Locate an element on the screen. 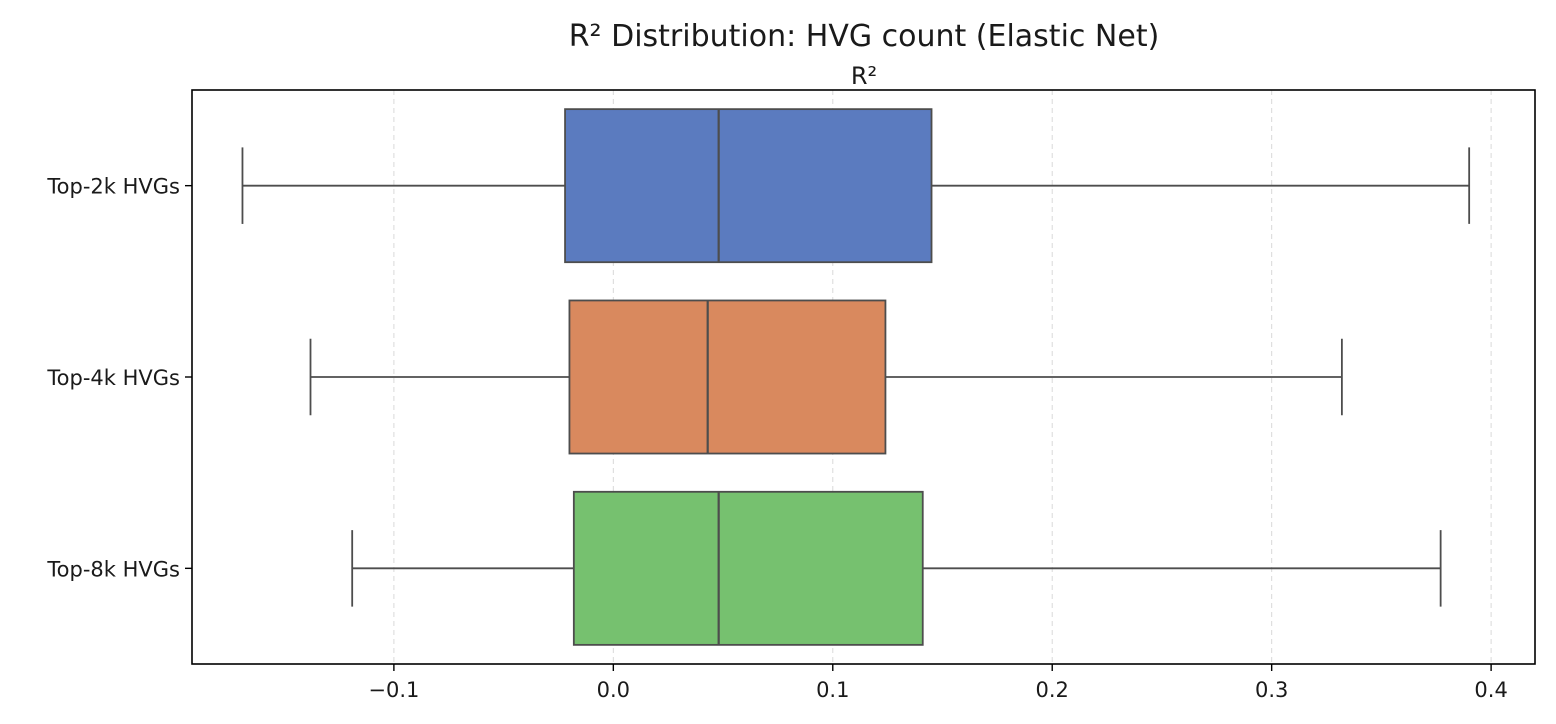 The height and width of the screenshot is (724, 1556). y-tick-label: Top-4k HVGs is located at coordinates (113, 378).